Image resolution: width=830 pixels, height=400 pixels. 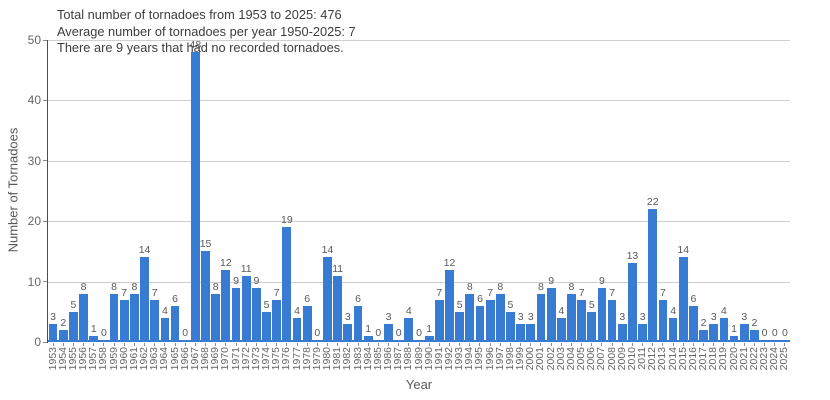 I want to click on x-tick-mark-1956, so click(x=84, y=344).